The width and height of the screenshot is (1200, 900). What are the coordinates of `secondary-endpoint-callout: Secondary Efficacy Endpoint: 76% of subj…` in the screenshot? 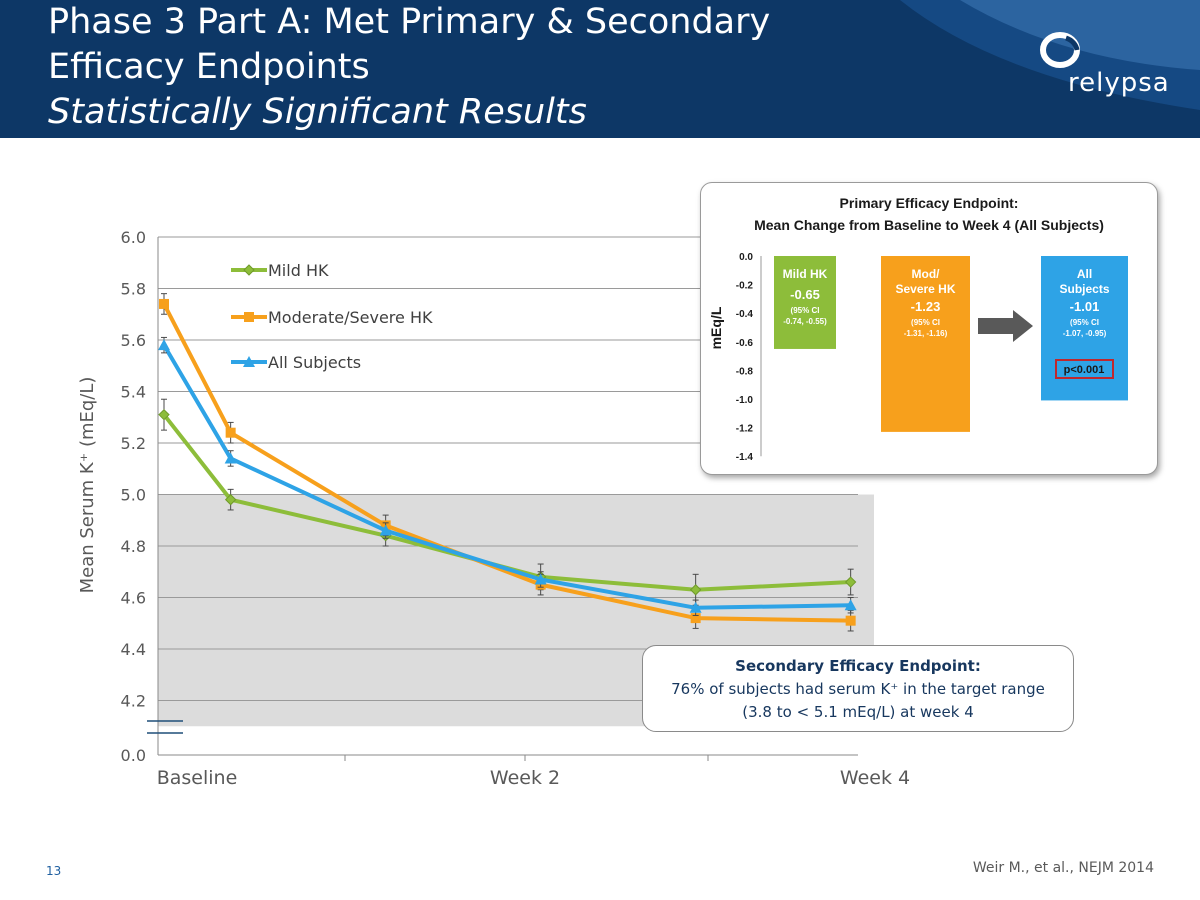 It's located at (858, 688).